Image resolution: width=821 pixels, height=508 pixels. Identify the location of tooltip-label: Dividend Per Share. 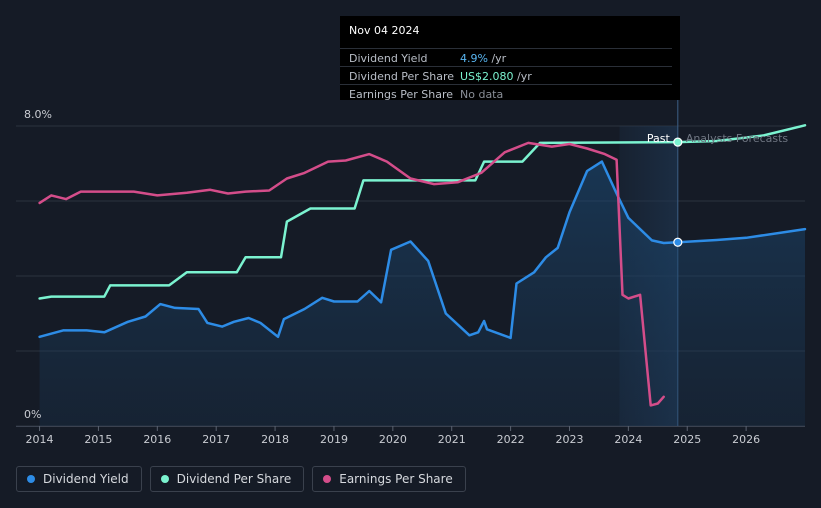
(402, 76).